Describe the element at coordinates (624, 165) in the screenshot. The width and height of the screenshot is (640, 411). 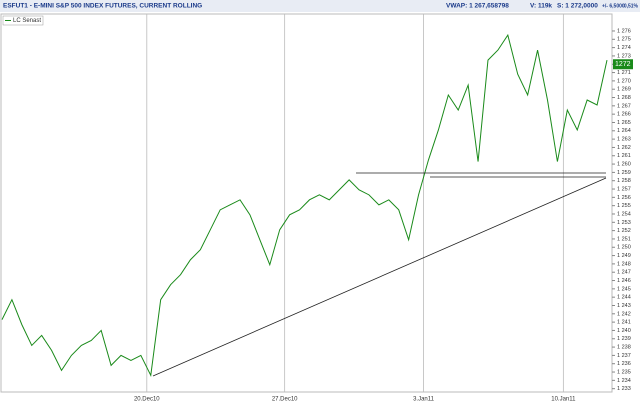
I see `y-tick-label: 1 260` at that location.